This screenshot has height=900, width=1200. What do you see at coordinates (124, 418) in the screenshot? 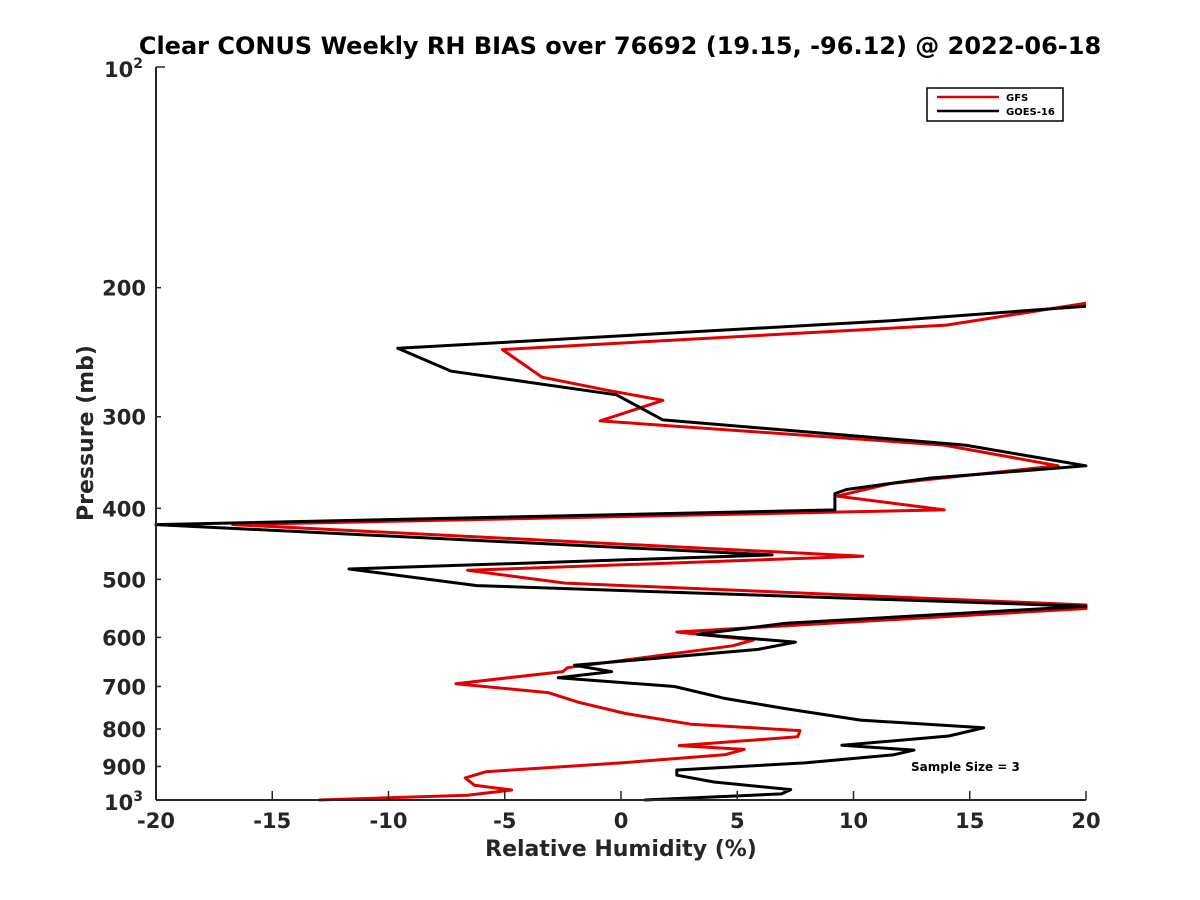
I see `y-tick-label: 300` at bounding box center [124, 418].